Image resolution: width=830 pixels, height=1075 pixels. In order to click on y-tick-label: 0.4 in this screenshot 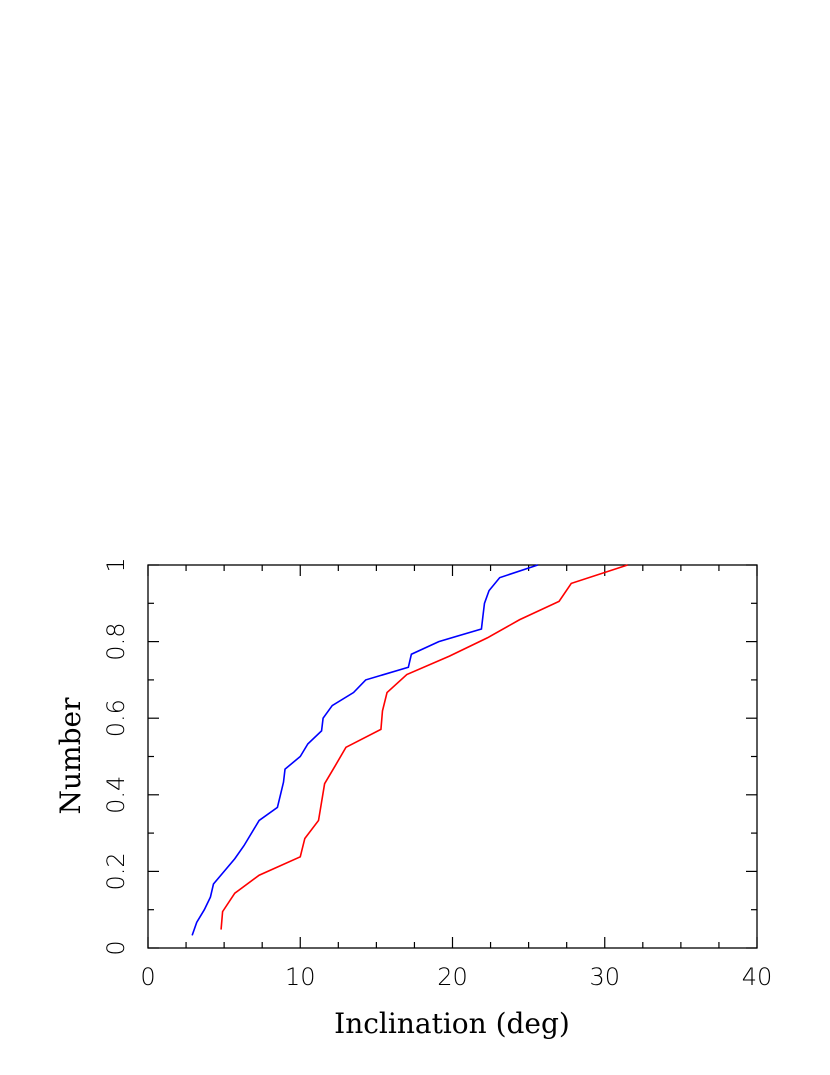, I will do `click(116, 795)`.